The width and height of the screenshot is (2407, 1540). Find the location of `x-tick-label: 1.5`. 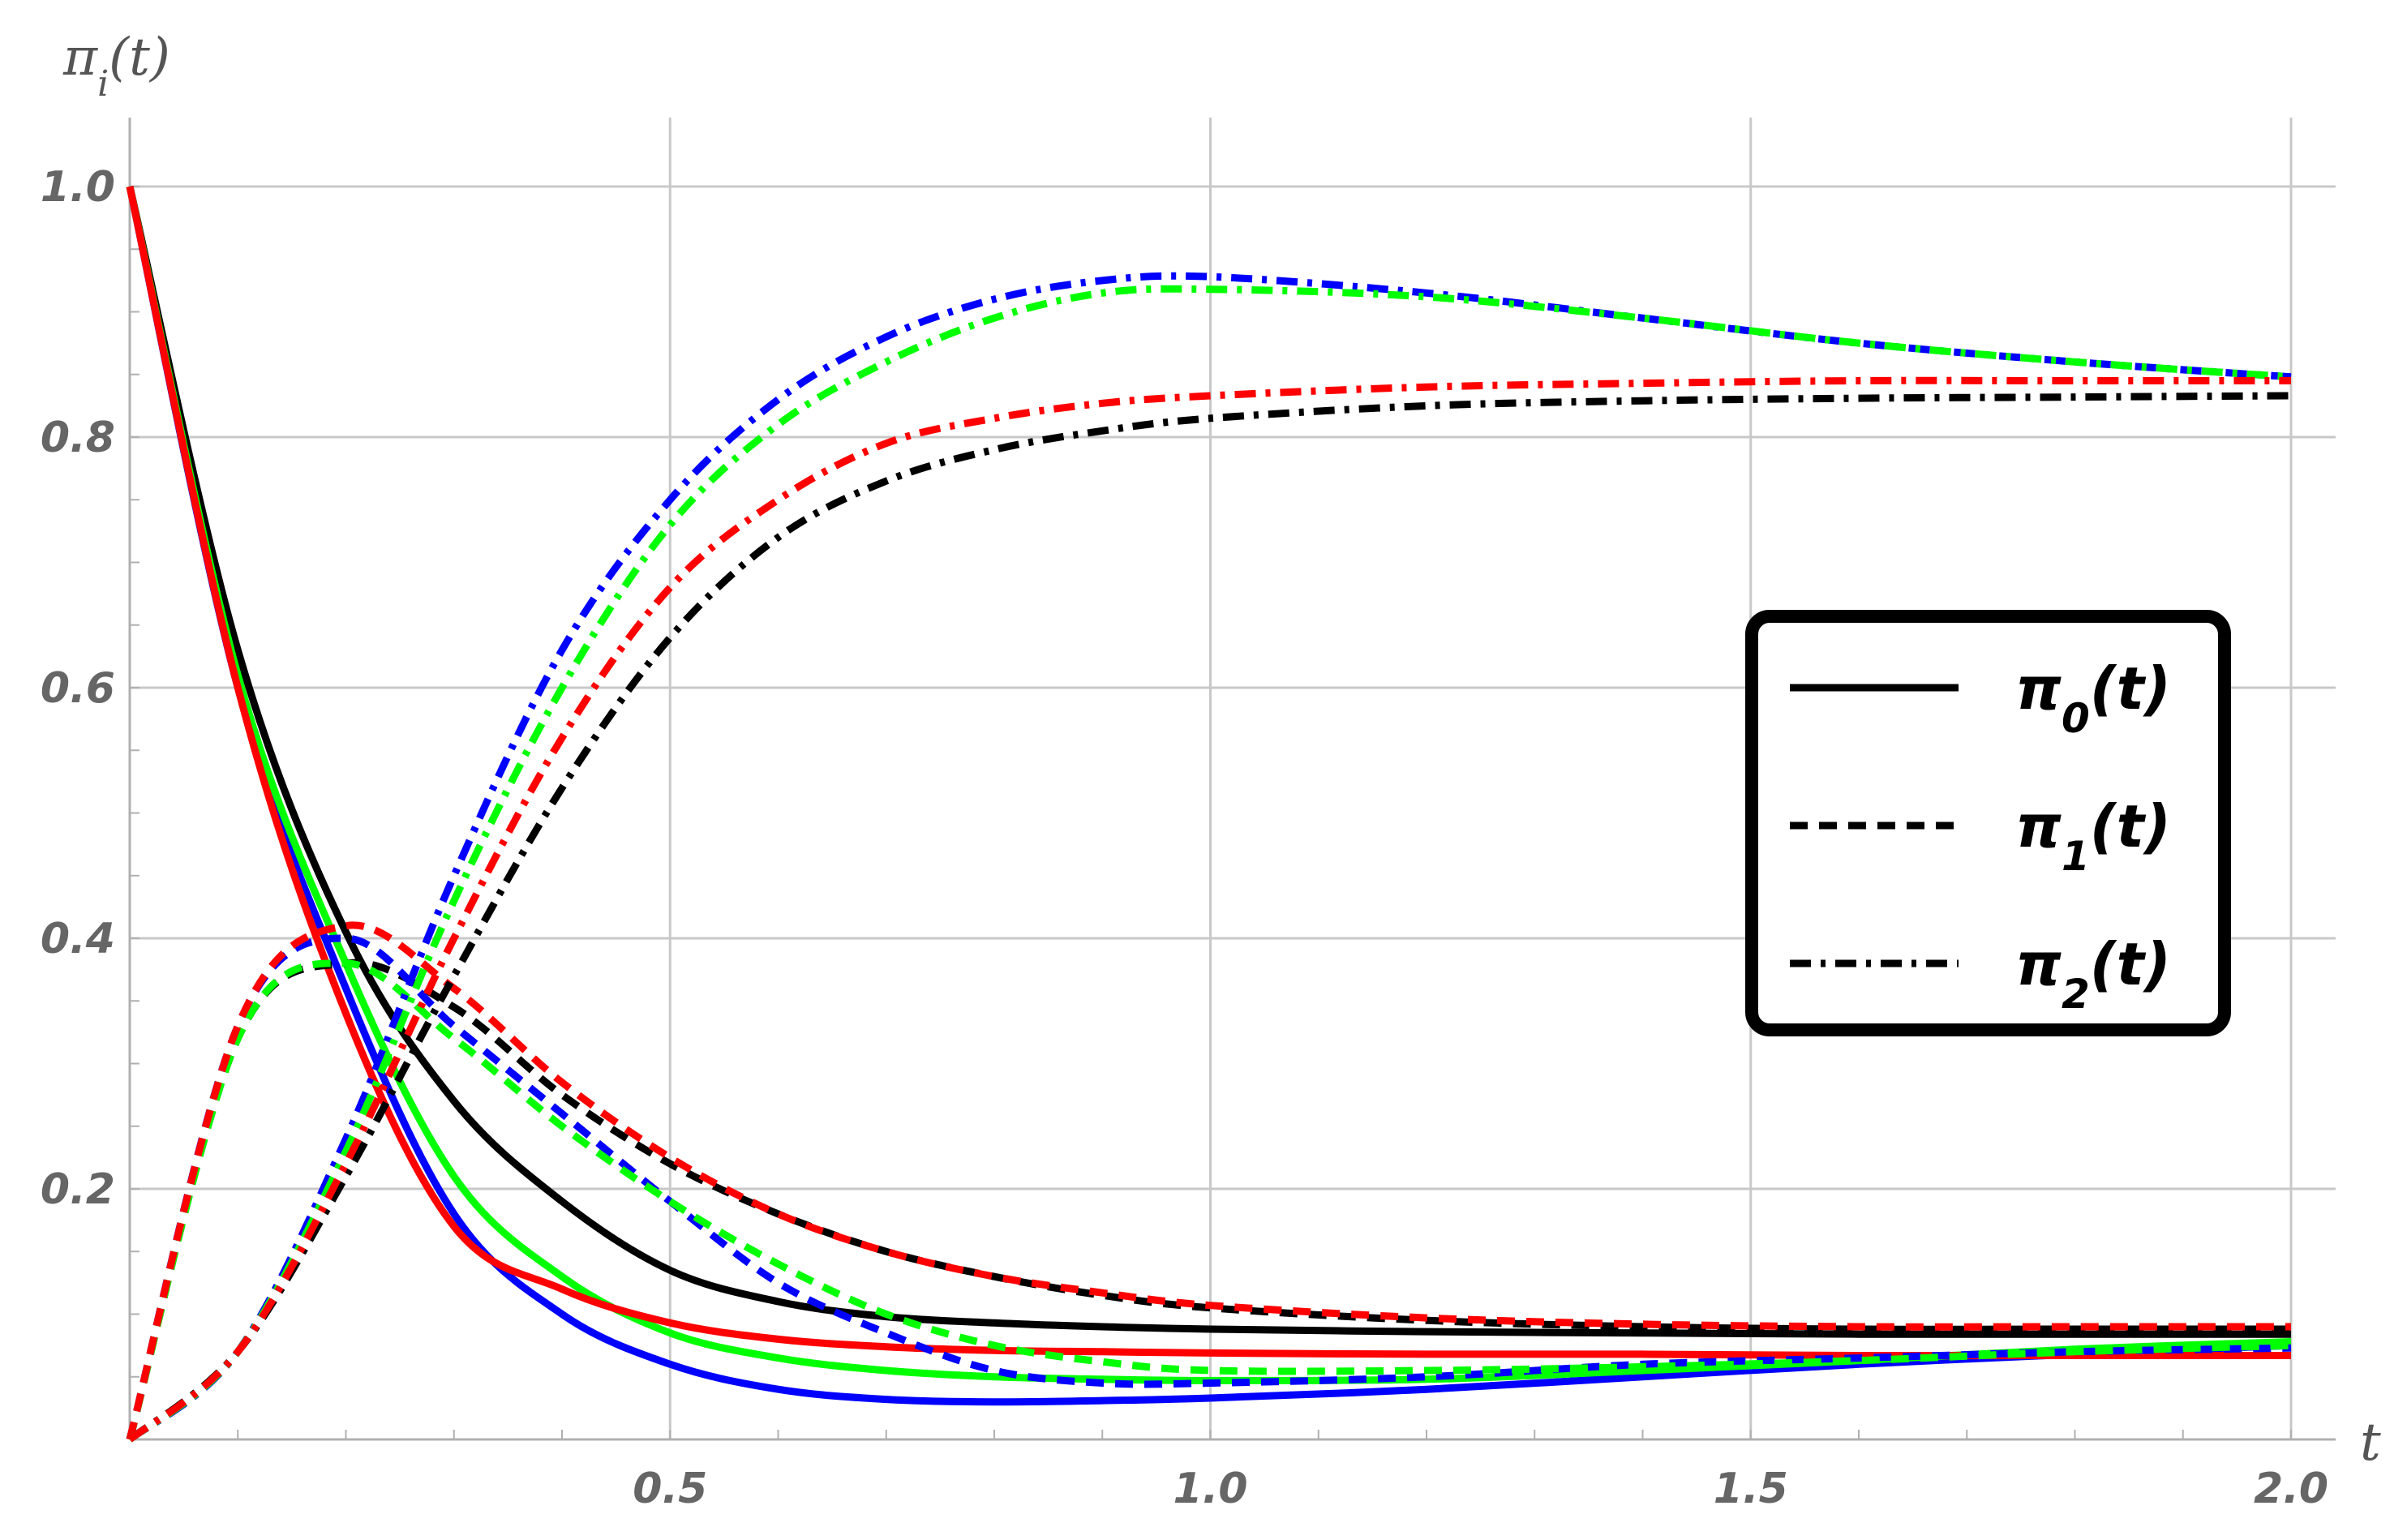

x-tick-label: 1.5 is located at coordinates (1751, 1489).